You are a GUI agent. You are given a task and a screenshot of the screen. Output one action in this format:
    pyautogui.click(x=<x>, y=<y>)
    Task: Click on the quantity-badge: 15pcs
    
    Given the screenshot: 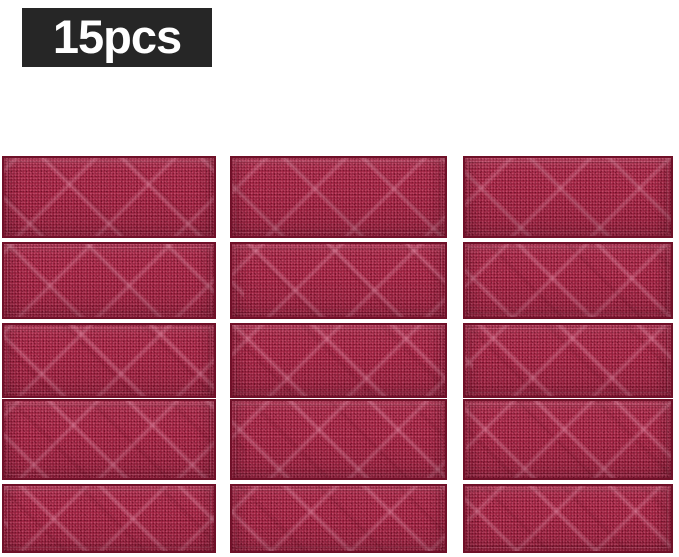 What is the action you would take?
    pyautogui.click(x=117, y=37)
    